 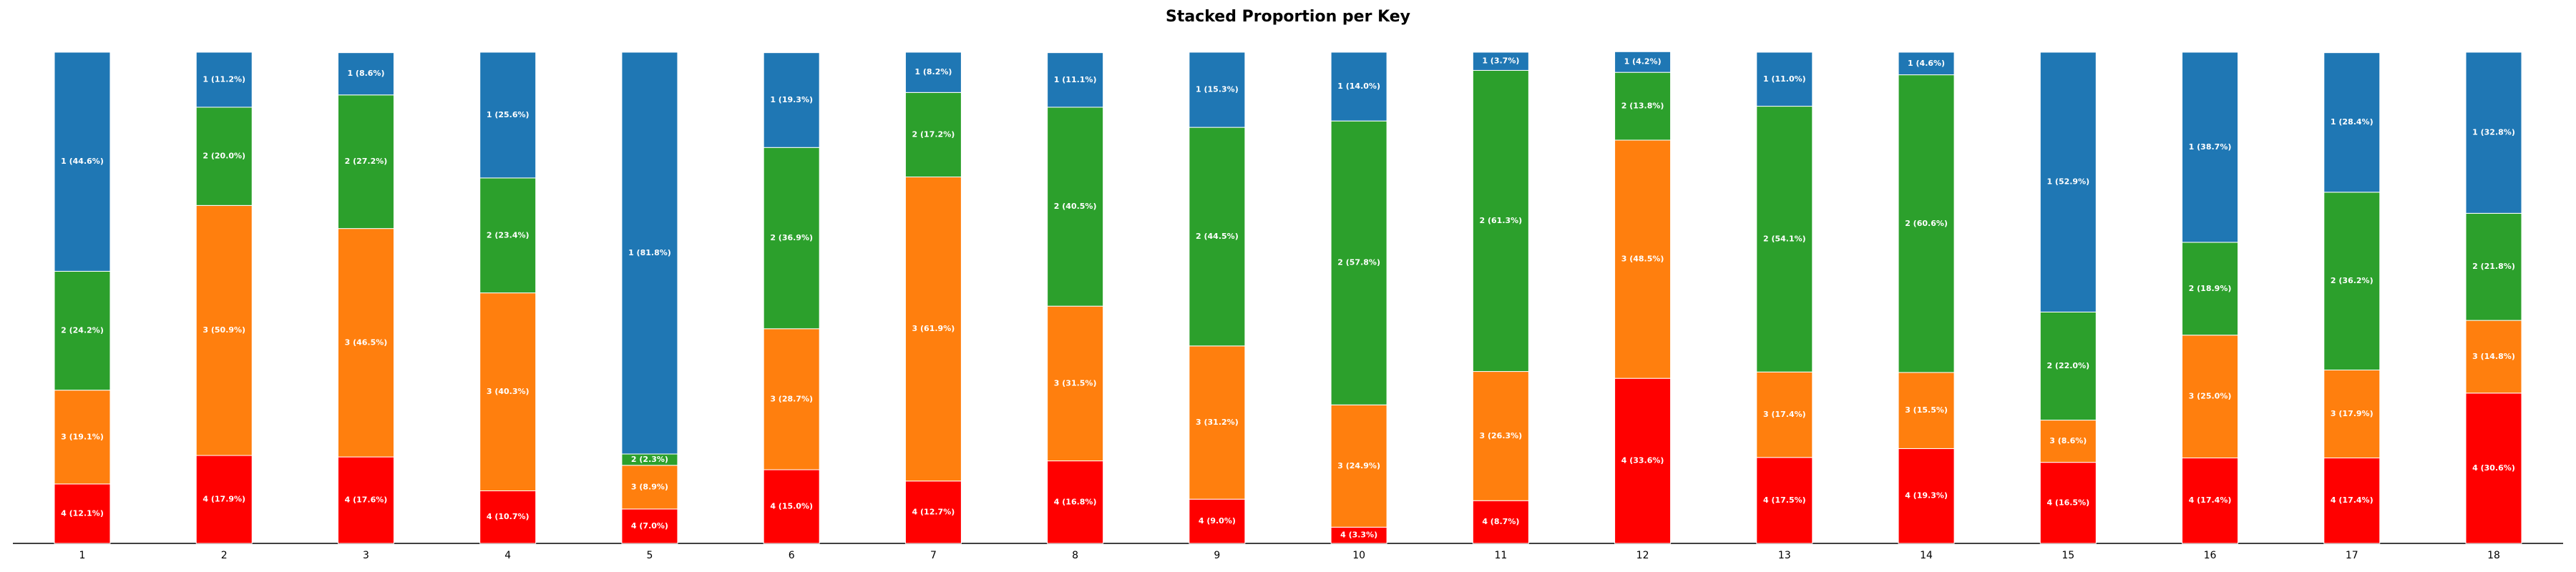 What do you see at coordinates (1358, 555) in the screenshot?
I see `x-tick-label: 10` at bounding box center [1358, 555].